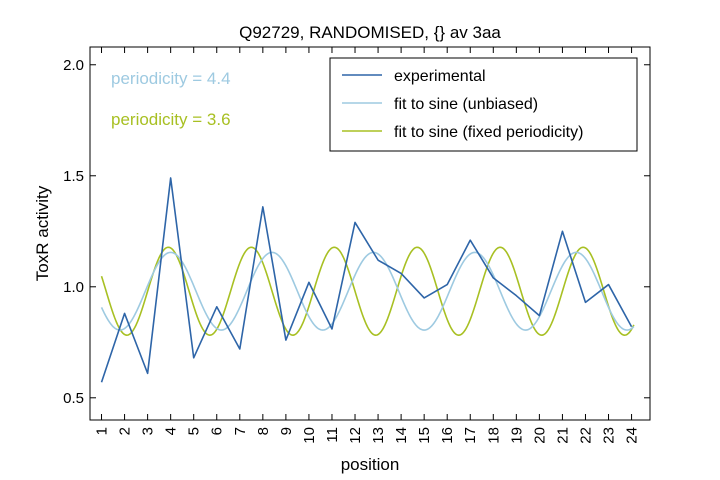 This screenshot has height=480, width=720. Describe the element at coordinates (263, 431) in the screenshot. I see `x-tick-label: 8` at that location.